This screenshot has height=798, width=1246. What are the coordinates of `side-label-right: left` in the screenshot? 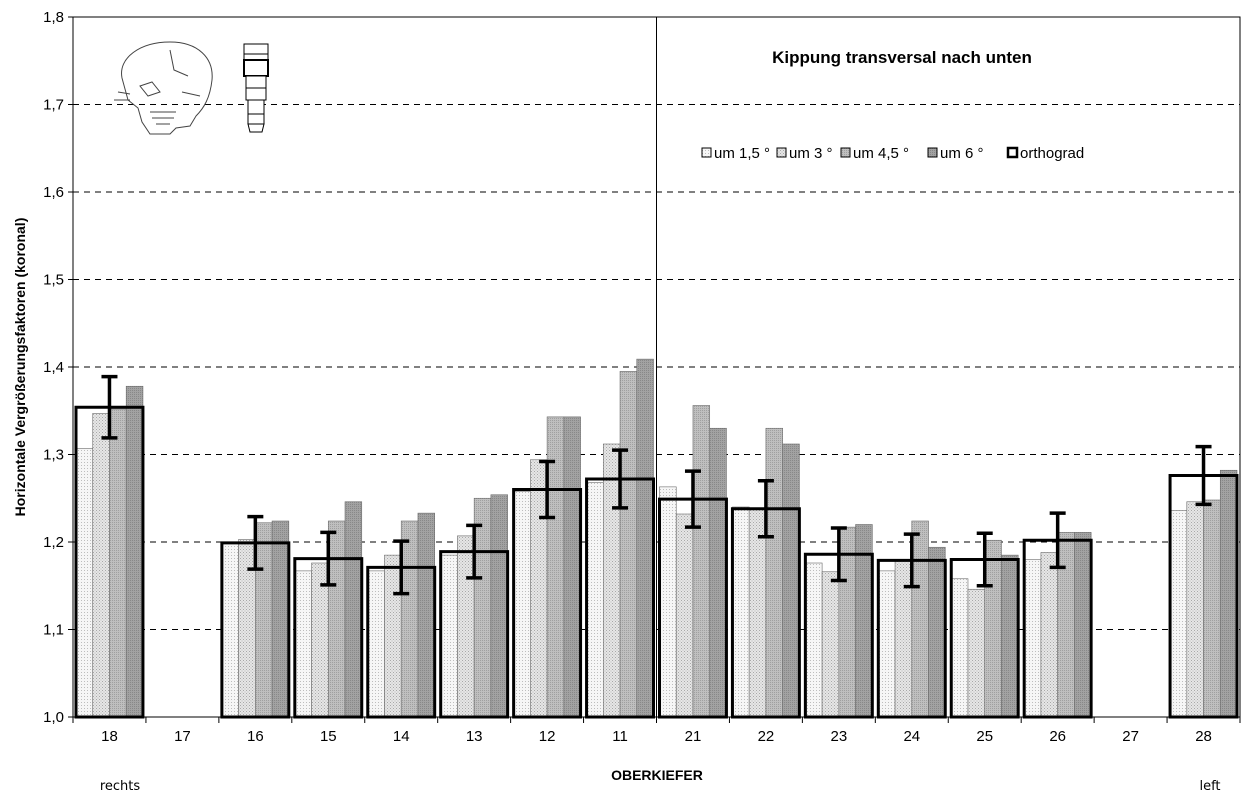 It's located at (1209, 786).